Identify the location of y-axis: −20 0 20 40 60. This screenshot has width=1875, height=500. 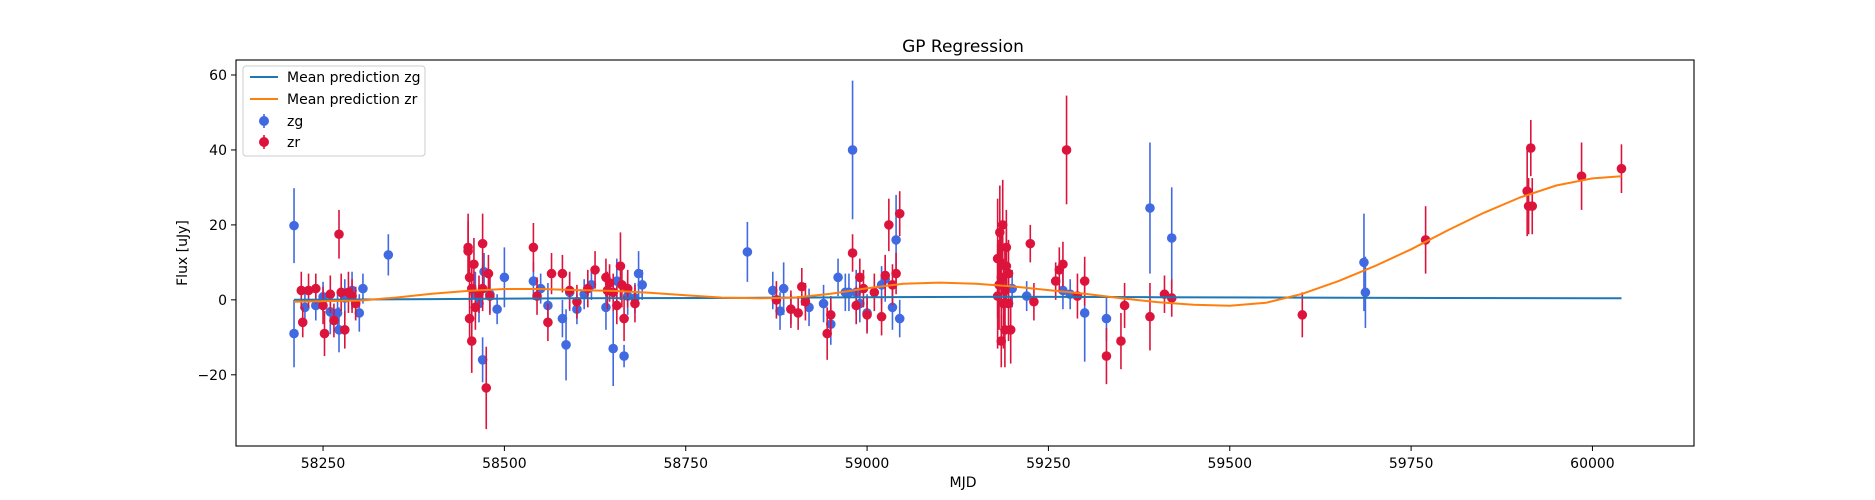
(216, 226).